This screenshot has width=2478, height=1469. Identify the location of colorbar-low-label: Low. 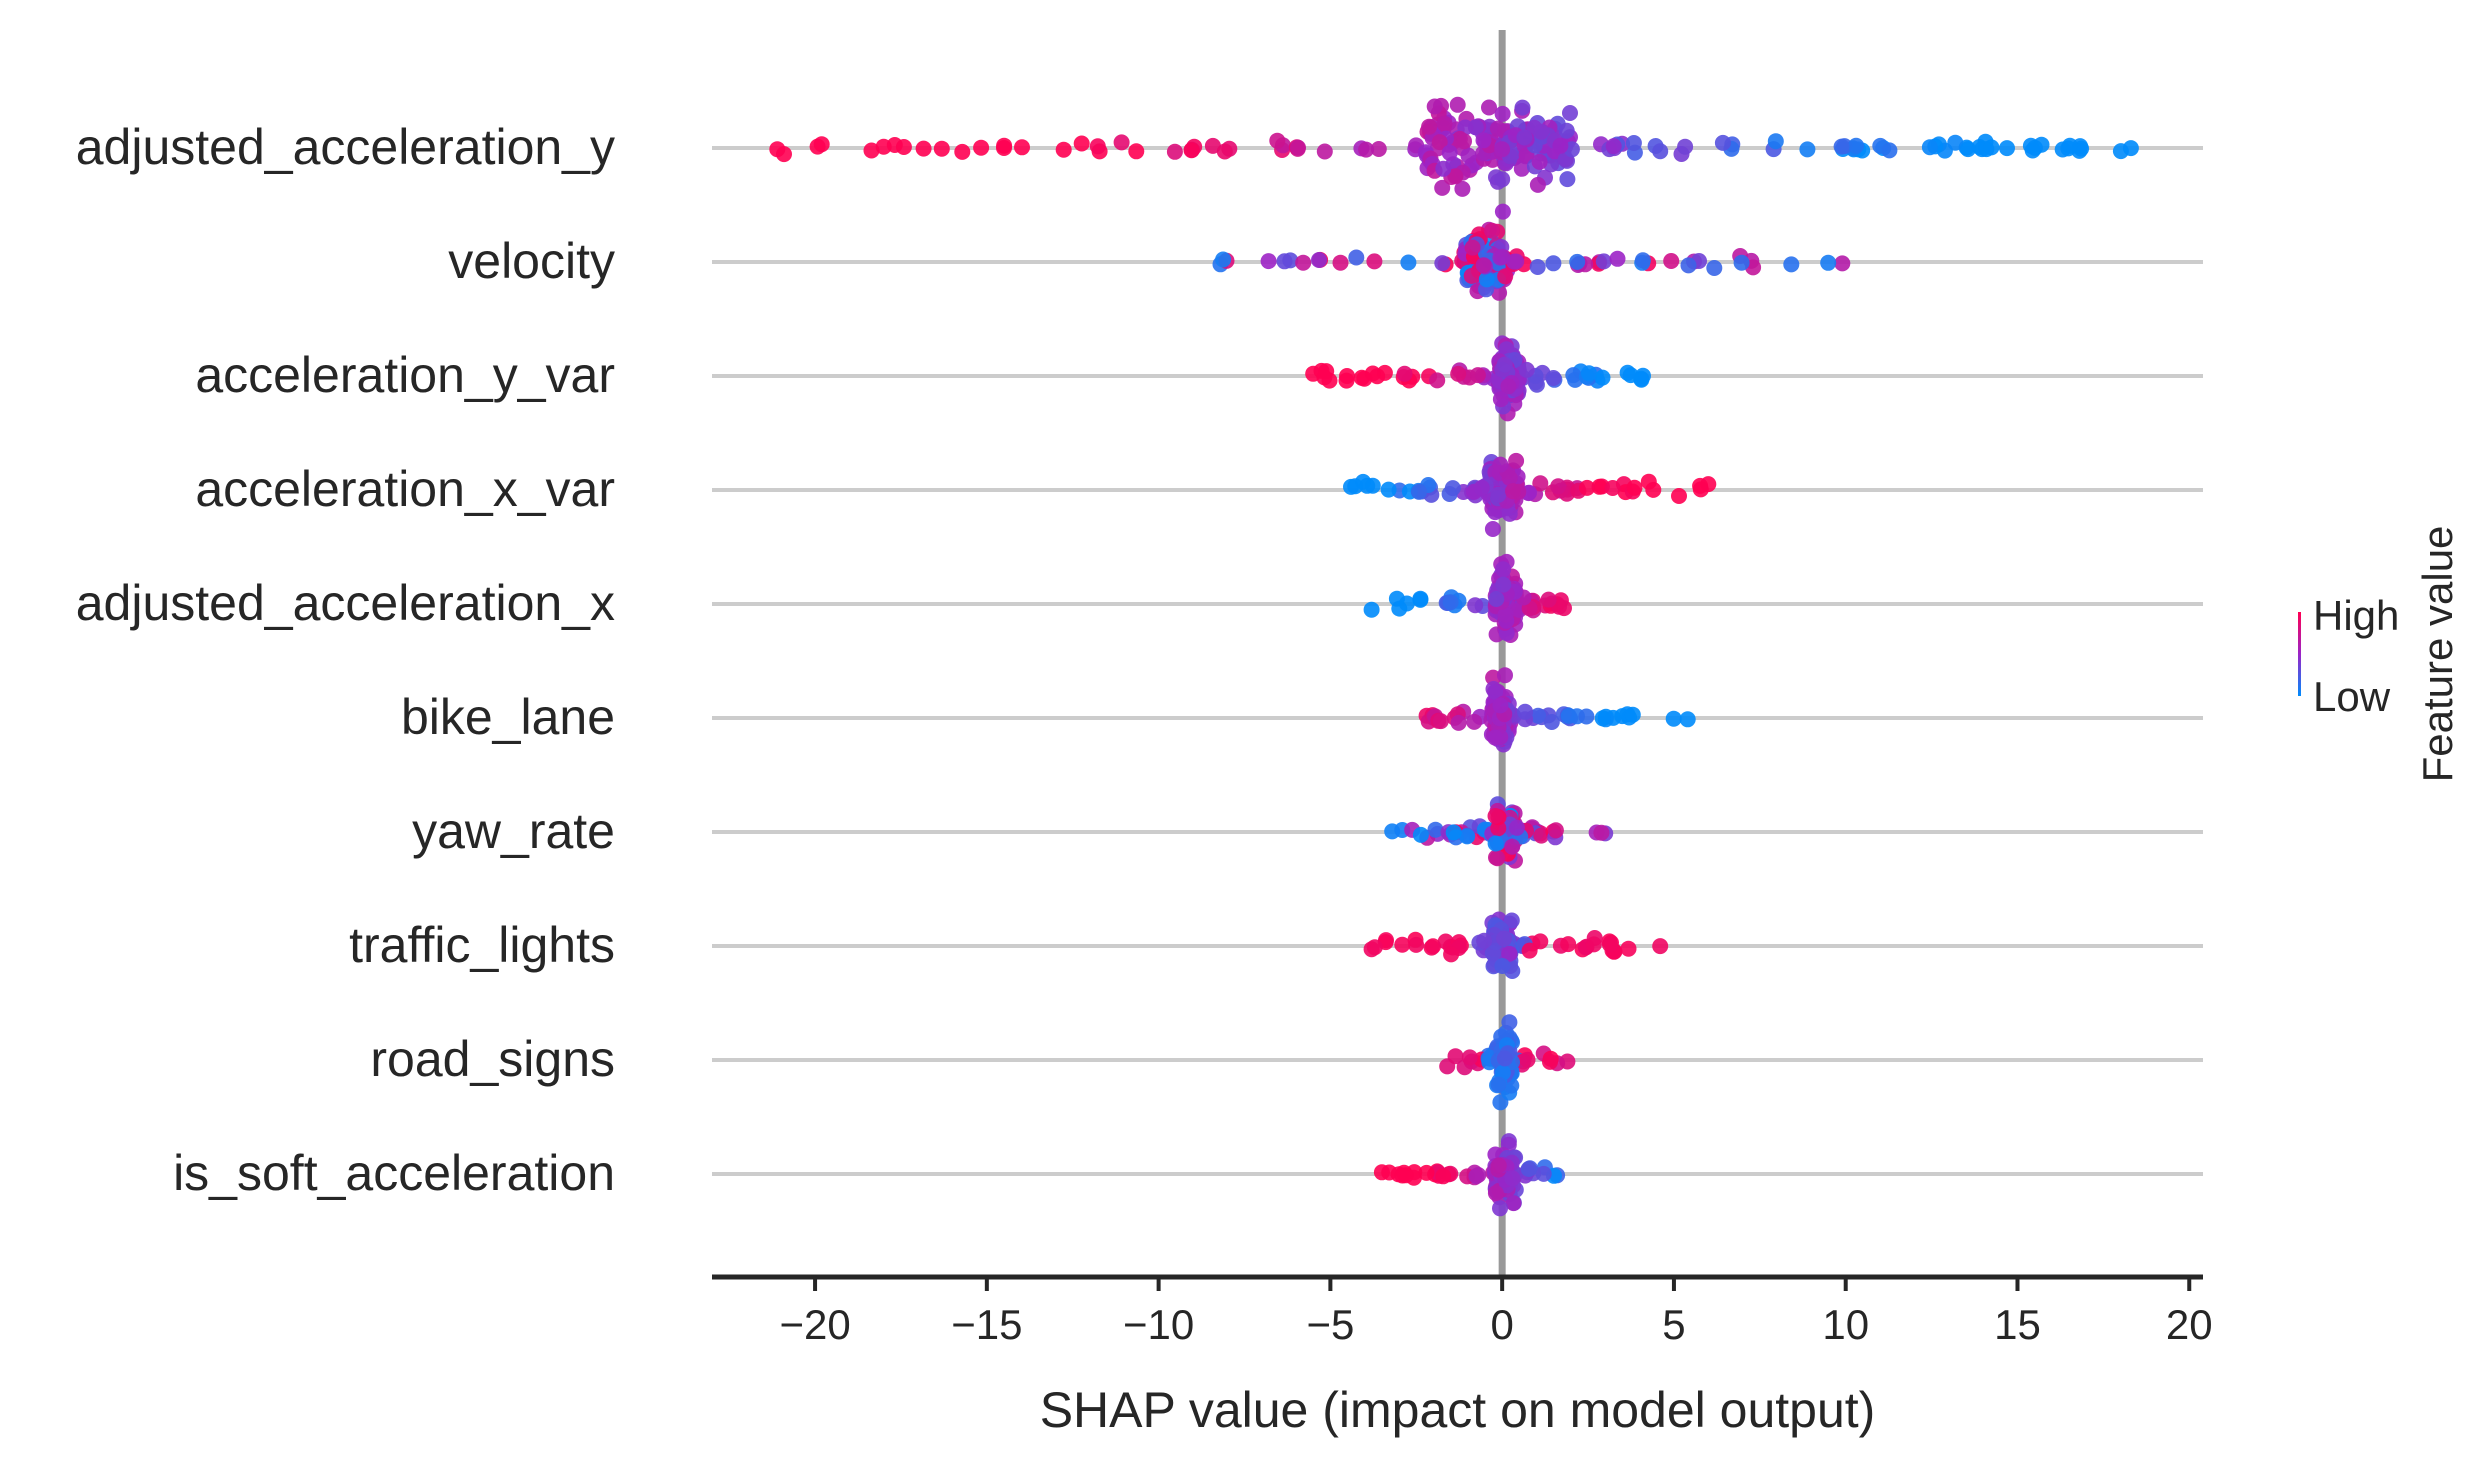
(2352, 696).